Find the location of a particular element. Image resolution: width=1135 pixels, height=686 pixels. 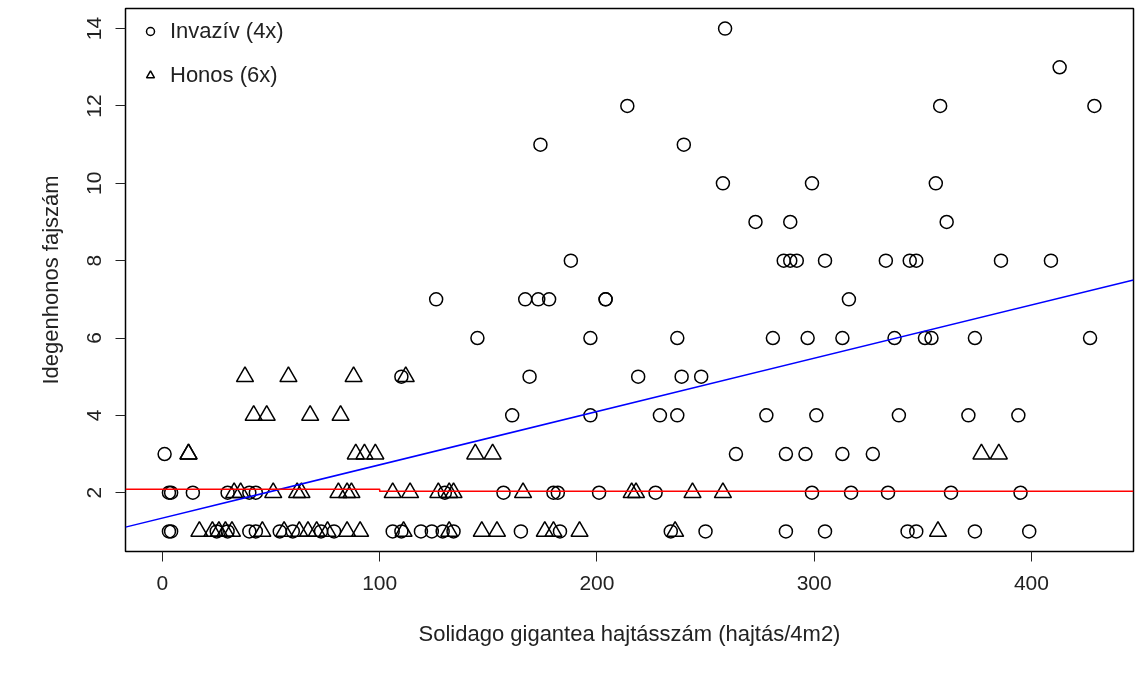

x-tick-label: 300 is located at coordinates (814, 582).